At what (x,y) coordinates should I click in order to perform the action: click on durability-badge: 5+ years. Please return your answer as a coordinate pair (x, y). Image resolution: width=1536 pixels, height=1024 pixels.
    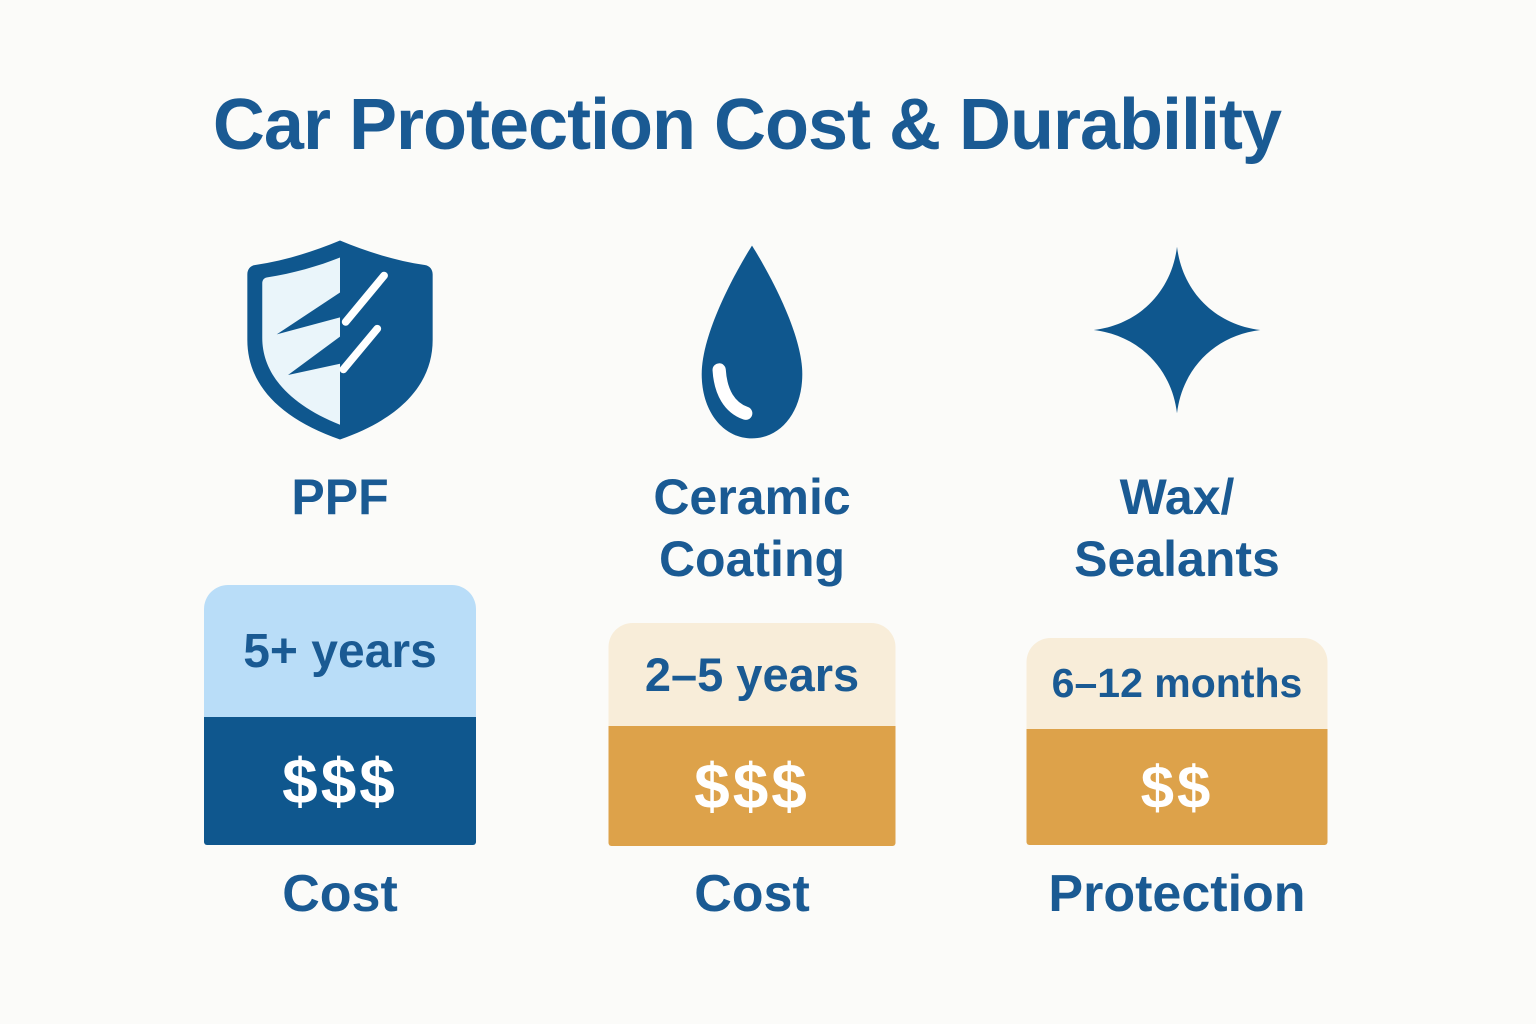
    Looking at the image, I should click on (340, 651).